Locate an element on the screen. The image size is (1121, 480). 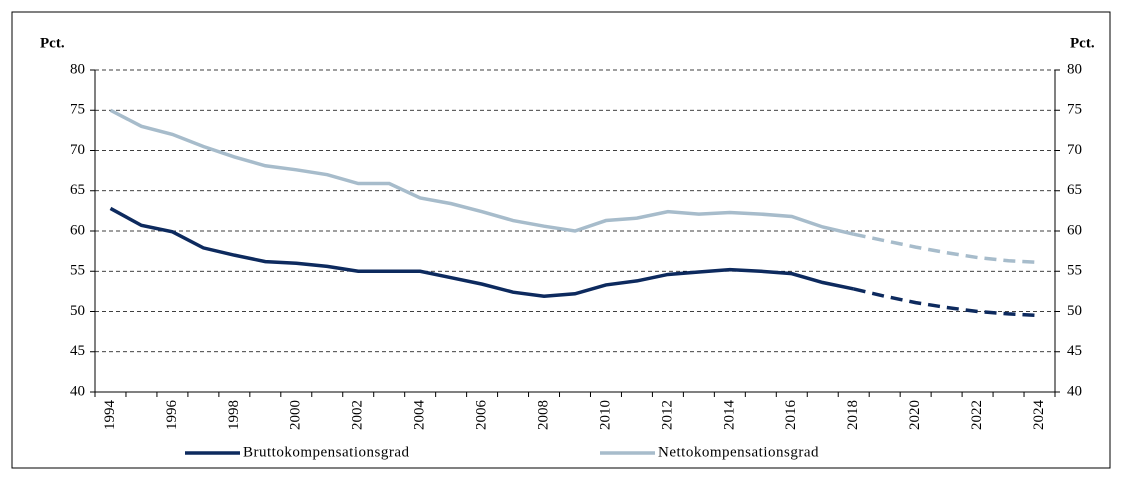
x-tick-label: 2004 is located at coordinates (420, 415).